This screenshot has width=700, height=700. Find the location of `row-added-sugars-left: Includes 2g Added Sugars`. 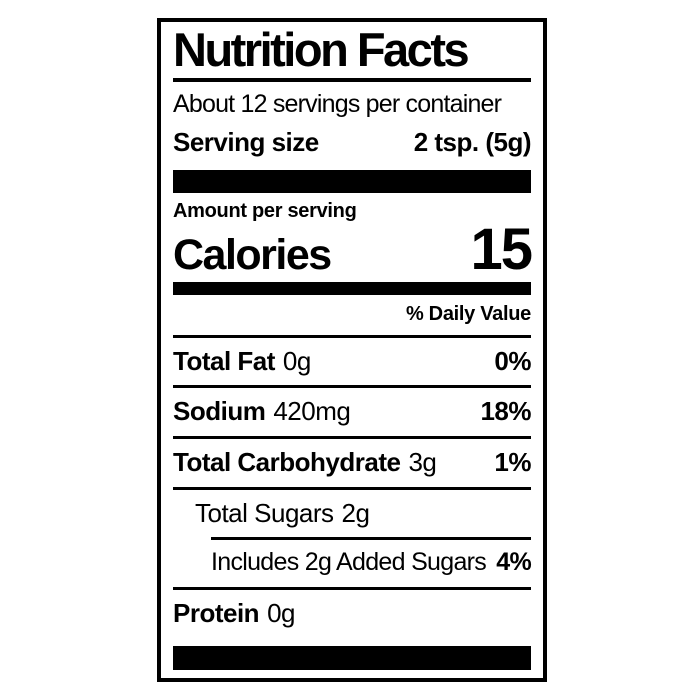

row-added-sugars-left: Includes 2g Added Sugars is located at coordinates (349, 562).